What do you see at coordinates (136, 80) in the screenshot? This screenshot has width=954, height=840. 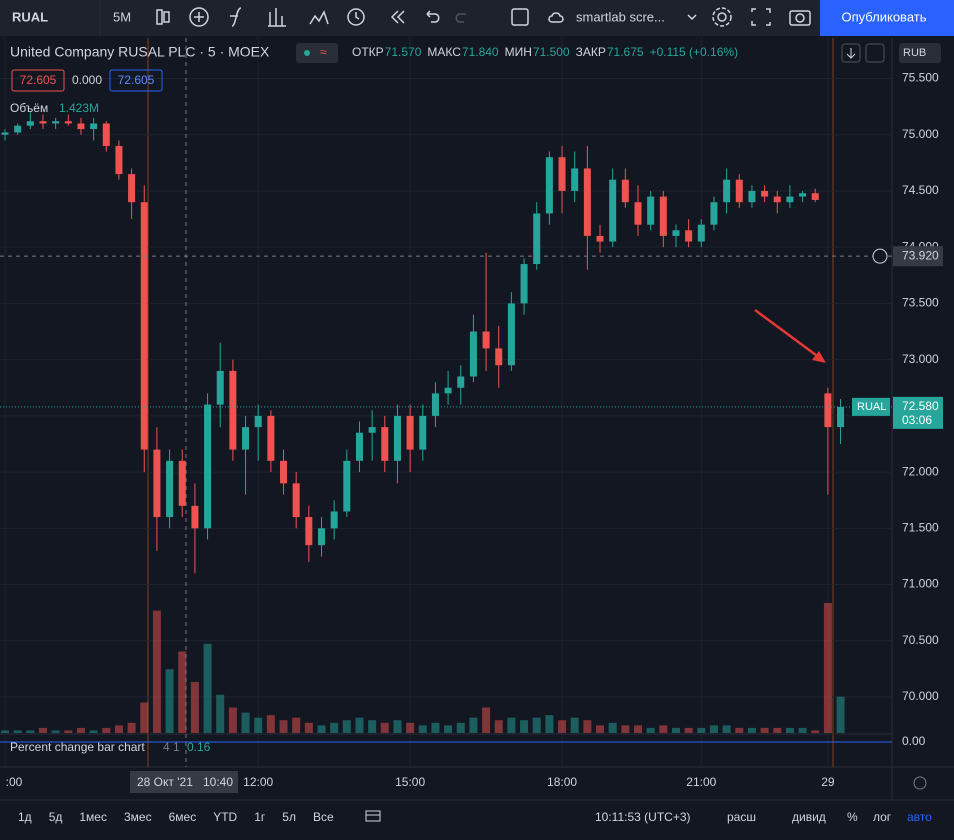 I see `ask-badge: 72.605` at bounding box center [136, 80].